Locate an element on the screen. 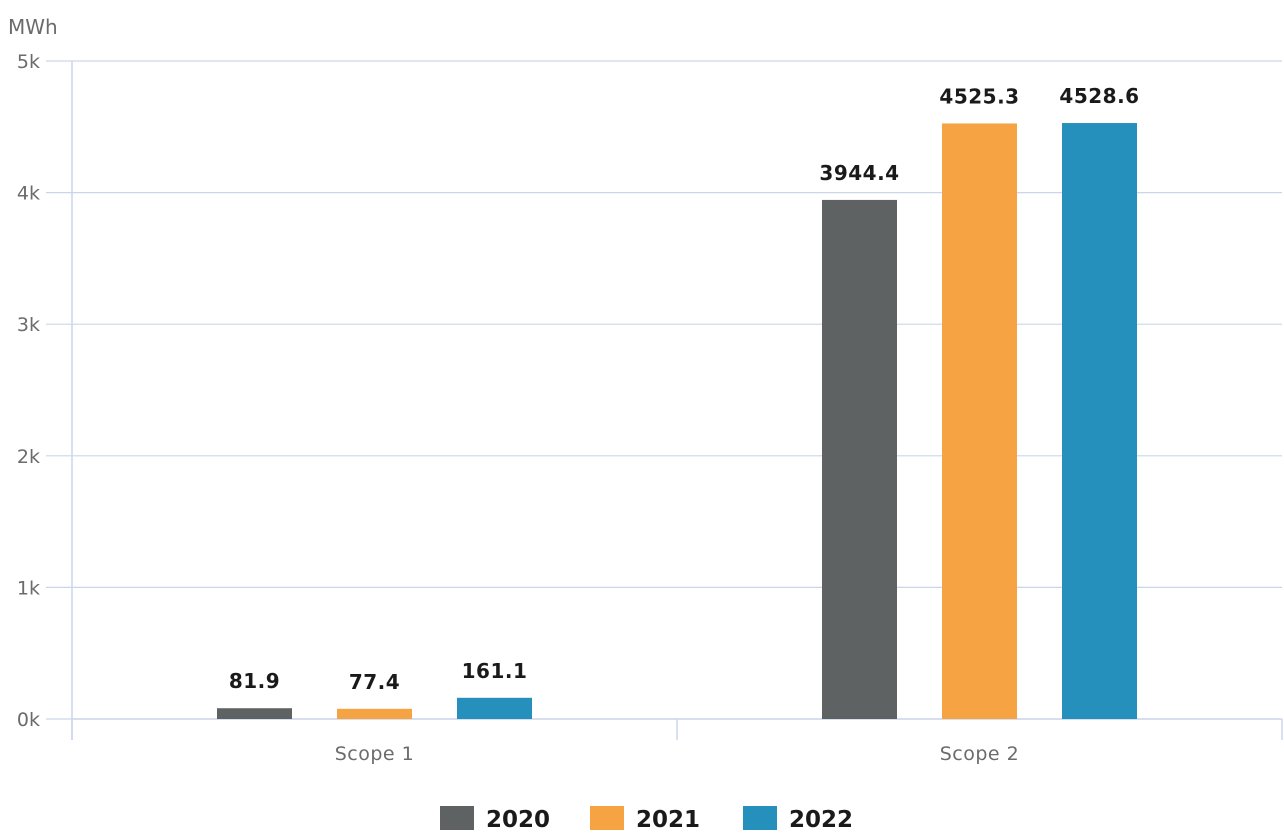 Image resolution: width=1284 pixels, height=839 pixels. y-axis-unit-label: MWh is located at coordinates (33, 27).